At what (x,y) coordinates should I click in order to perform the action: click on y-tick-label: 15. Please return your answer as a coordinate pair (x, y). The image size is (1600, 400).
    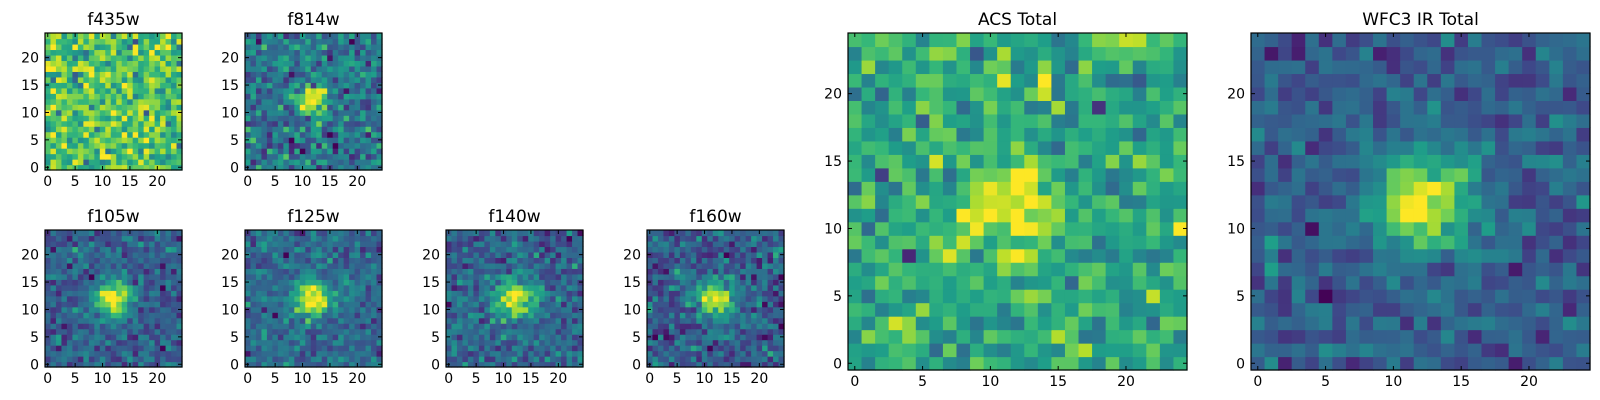
    Looking at the image, I should click on (30, 86).